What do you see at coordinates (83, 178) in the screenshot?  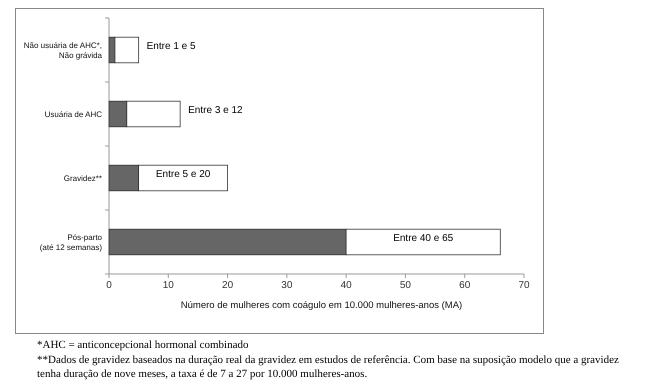 I see `y-tick-label: Gravidez**` at bounding box center [83, 178].